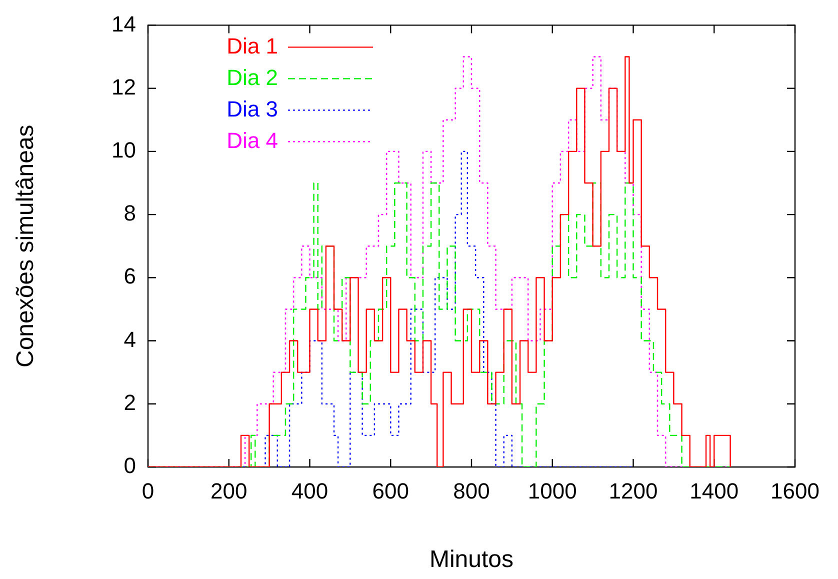  I want to click on x-tick-label: 400, so click(309, 491).